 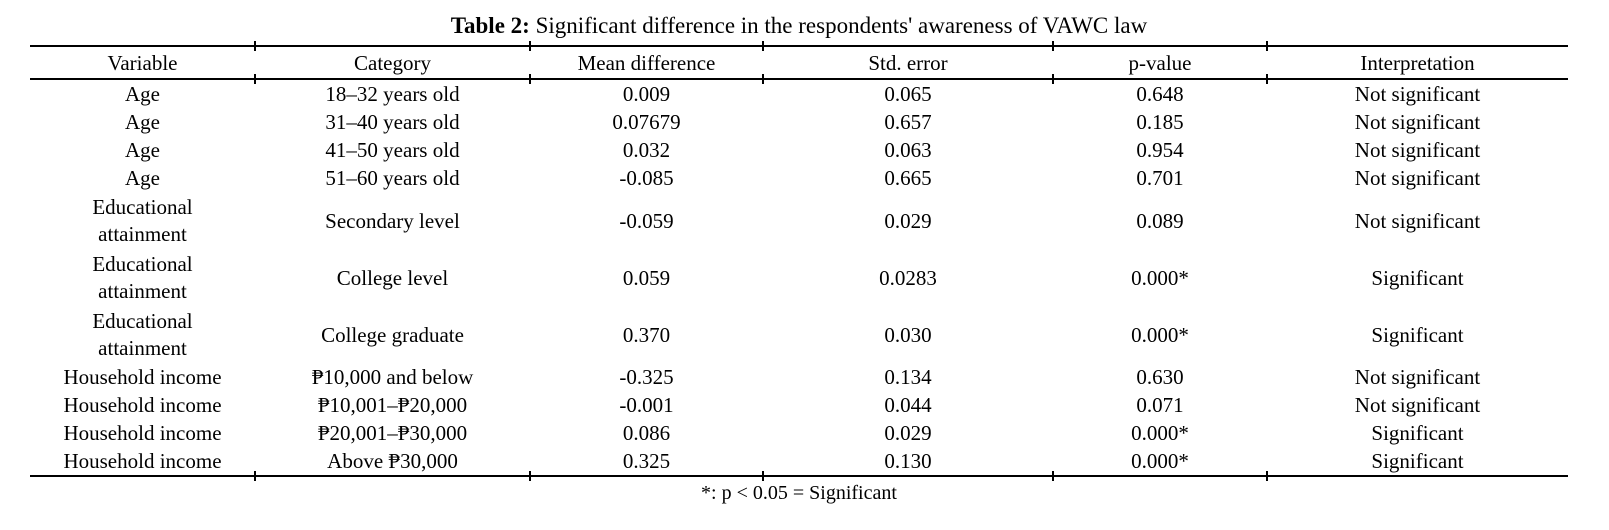 I want to click on cell-std-error: 0.063, so click(x=908, y=150).